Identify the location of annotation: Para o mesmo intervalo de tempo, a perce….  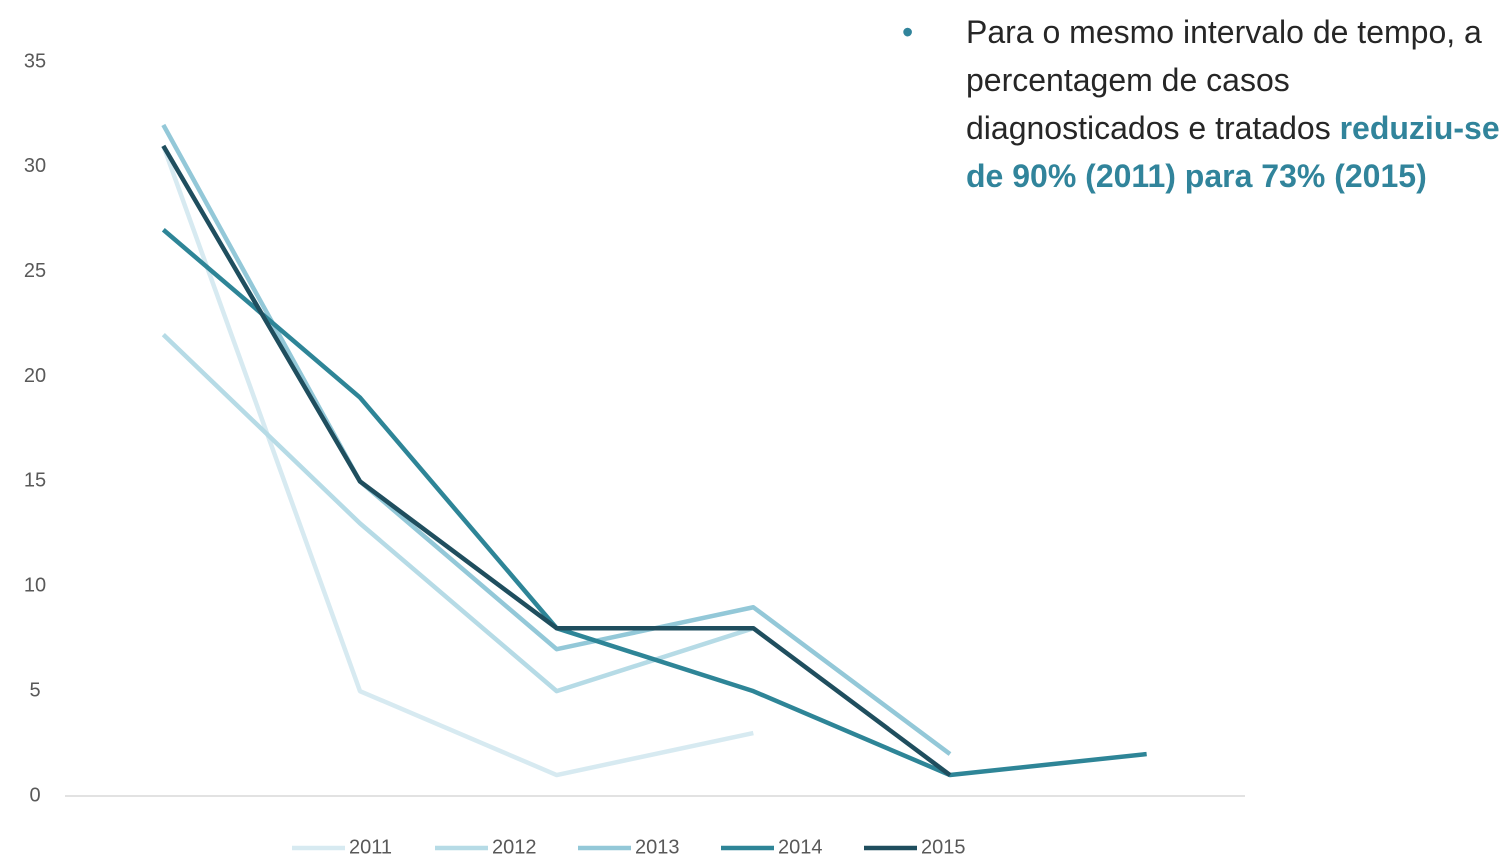
(1234, 104).